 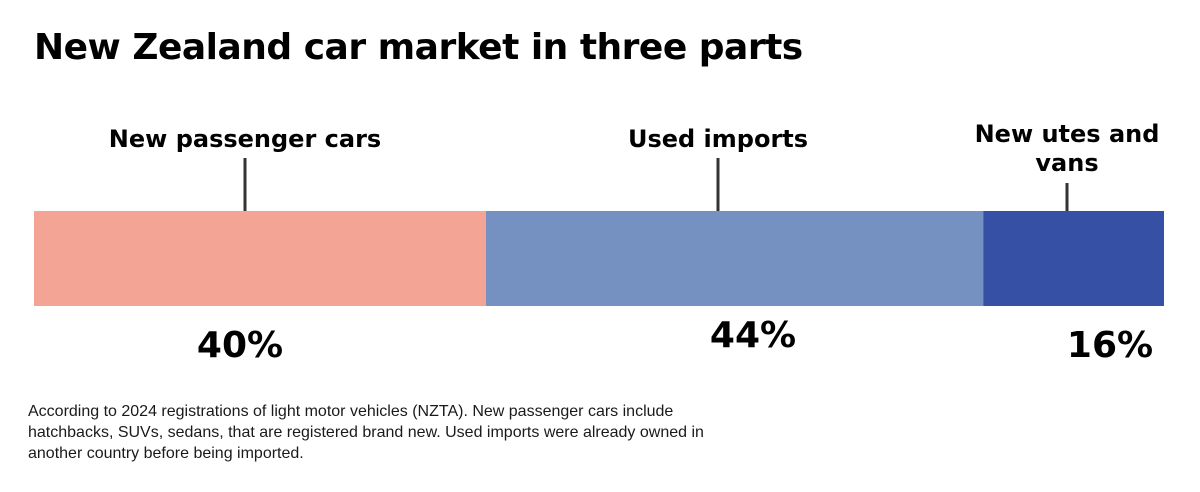 I want to click on value-label-1: 40%, so click(x=240, y=345).